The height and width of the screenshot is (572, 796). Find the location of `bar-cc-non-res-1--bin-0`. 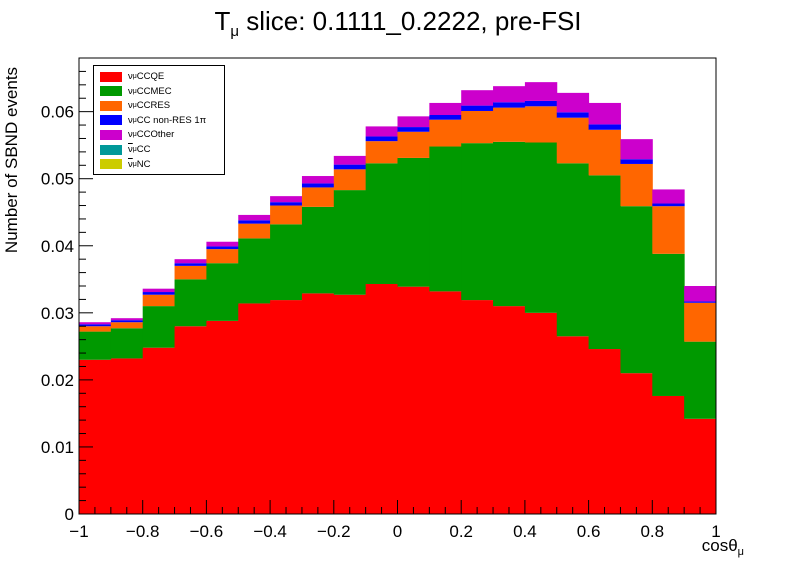

bar-cc-non-res-1--bin-0 is located at coordinates (95, 325).